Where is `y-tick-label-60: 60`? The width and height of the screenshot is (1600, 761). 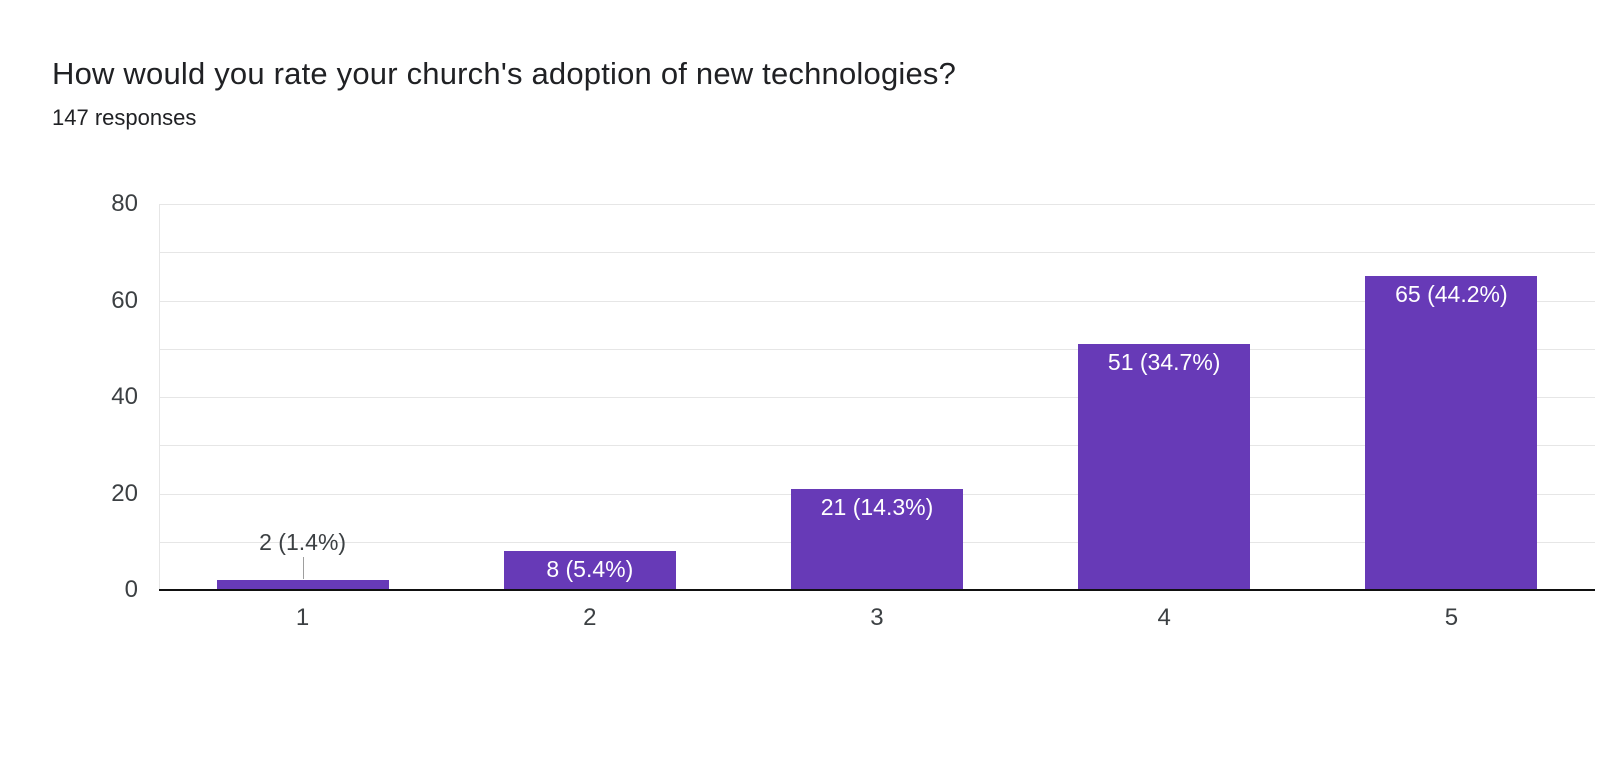
y-tick-label-60: 60 is located at coordinates (124, 300).